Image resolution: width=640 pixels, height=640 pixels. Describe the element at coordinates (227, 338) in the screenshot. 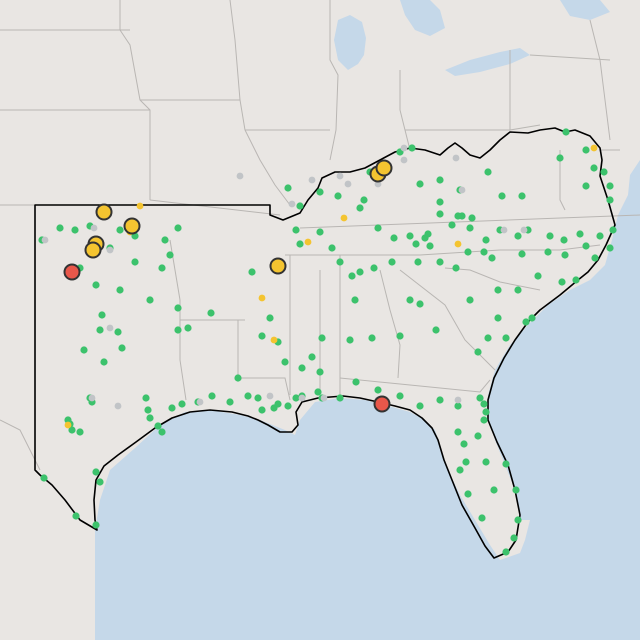

I see `red-large-markers` at that location.